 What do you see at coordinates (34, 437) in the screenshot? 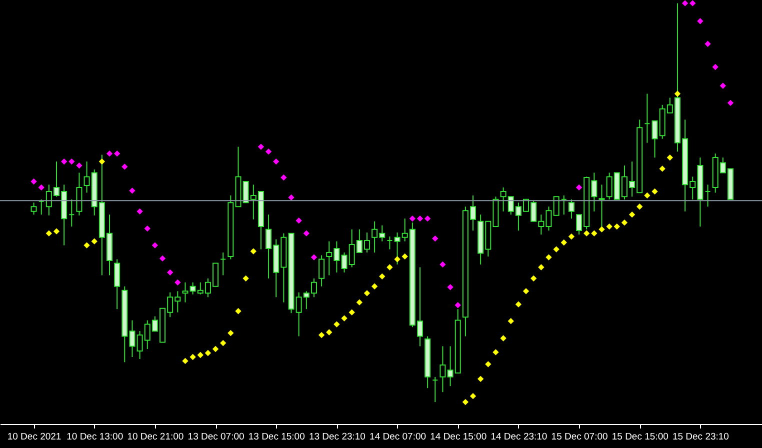
I see `x-tick-label: 10 Dec 2021` at bounding box center [34, 437].